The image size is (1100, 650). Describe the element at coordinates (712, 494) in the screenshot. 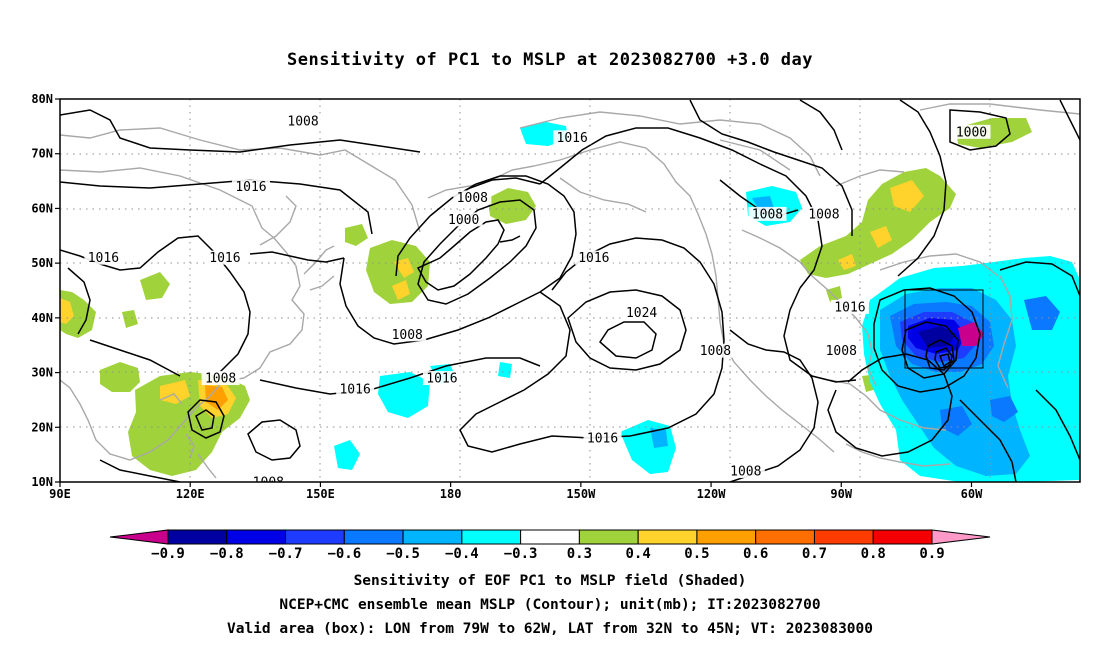

I see `lon-label: 120W` at that location.